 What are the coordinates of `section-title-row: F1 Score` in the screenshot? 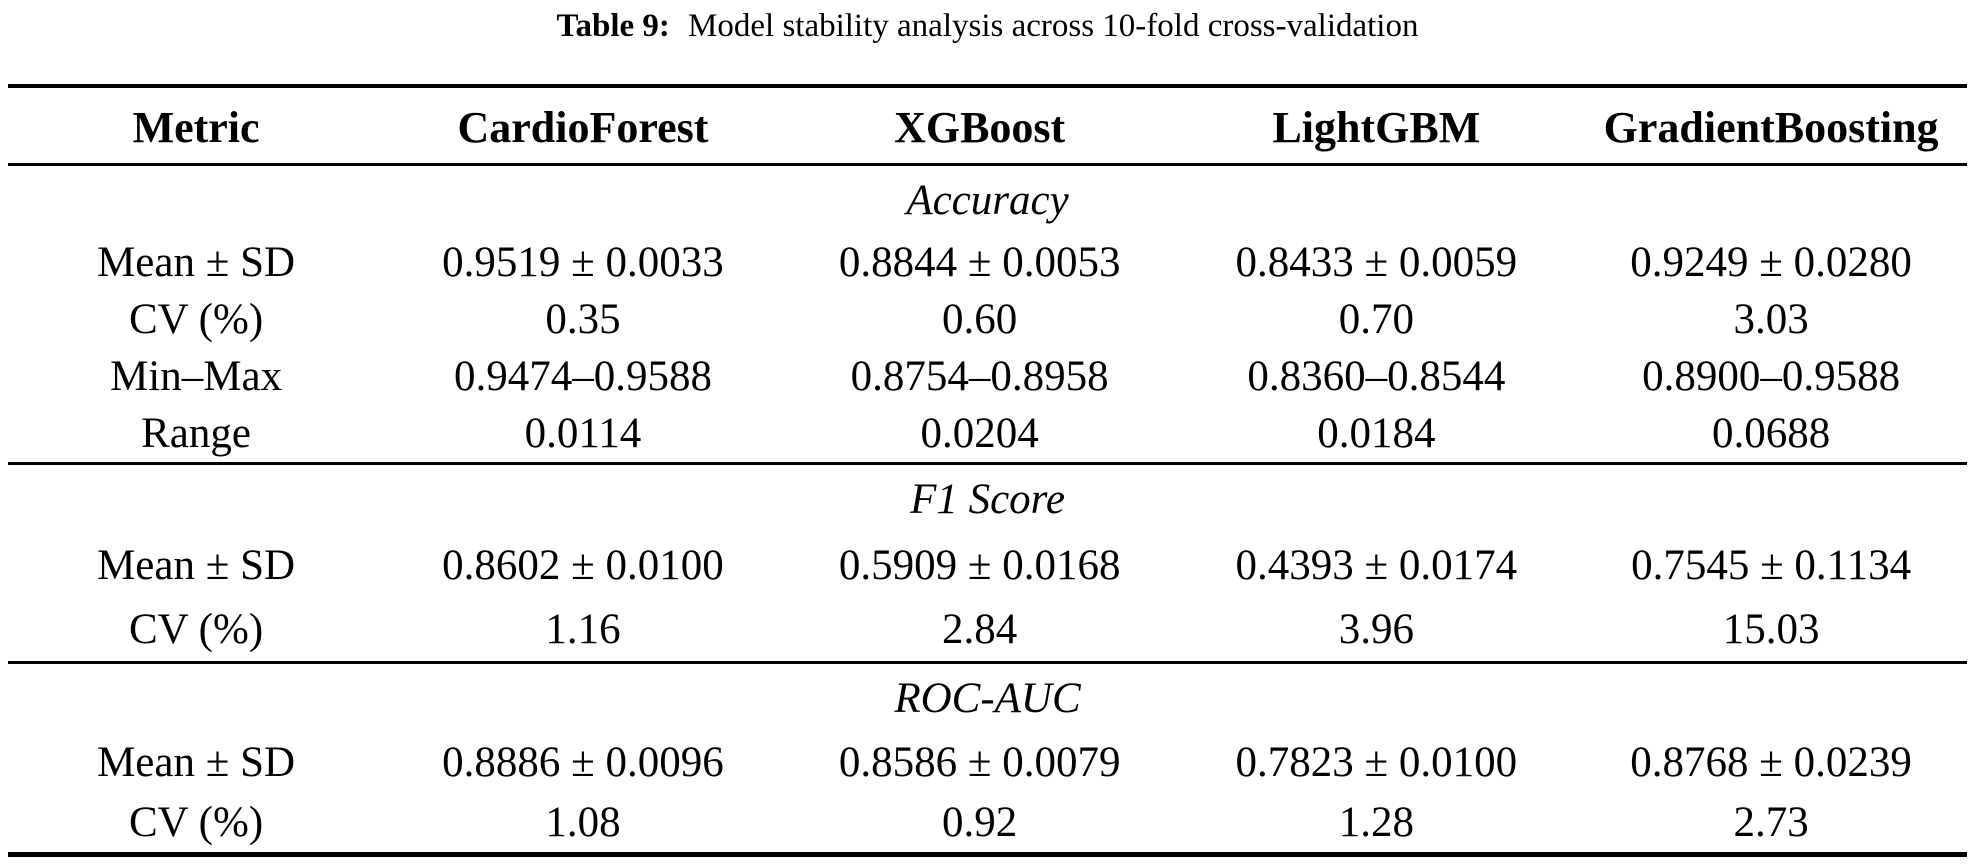 It's located at (987, 499).